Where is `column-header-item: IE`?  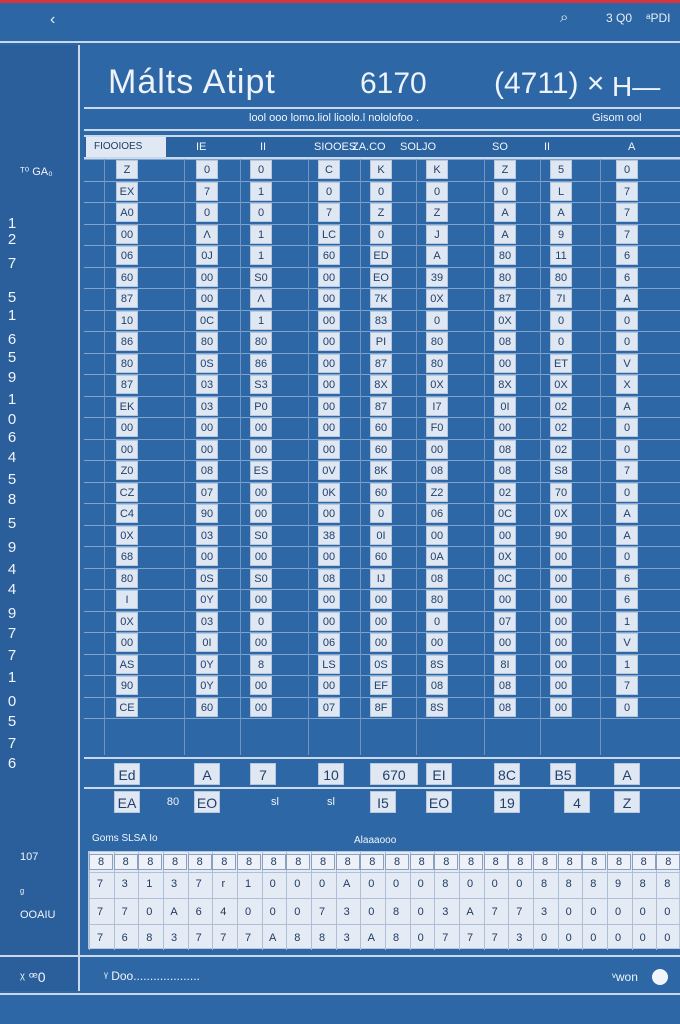
column-header-item: IE is located at coordinates (201, 147).